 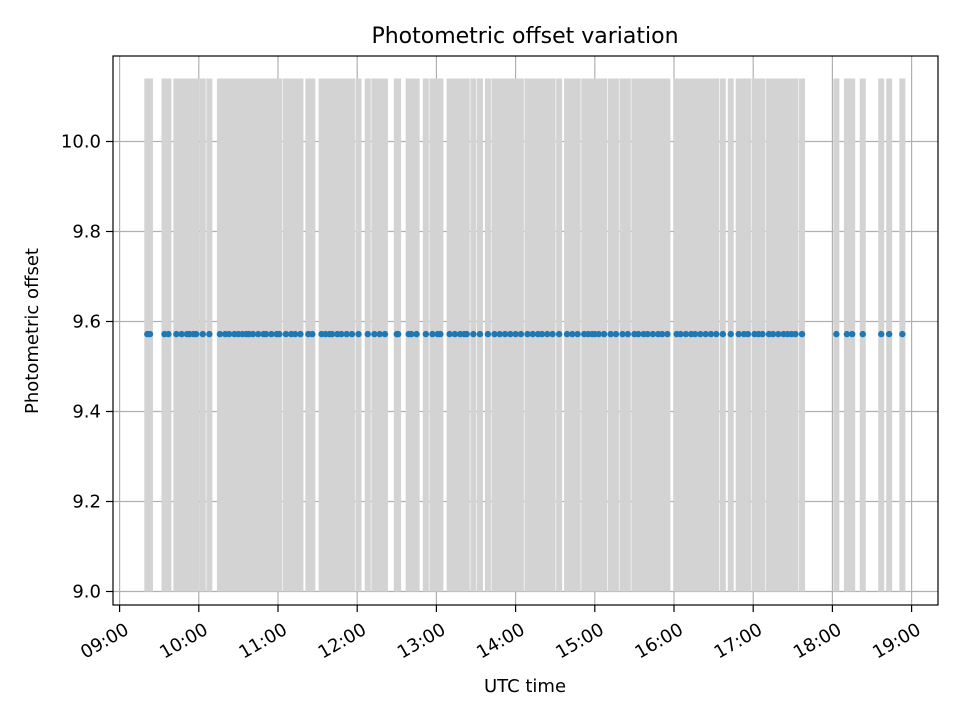 What do you see at coordinates (81, 142) in the screenshot?
I see `y-tick-label: 10.0` at bounding box center [81, 142].